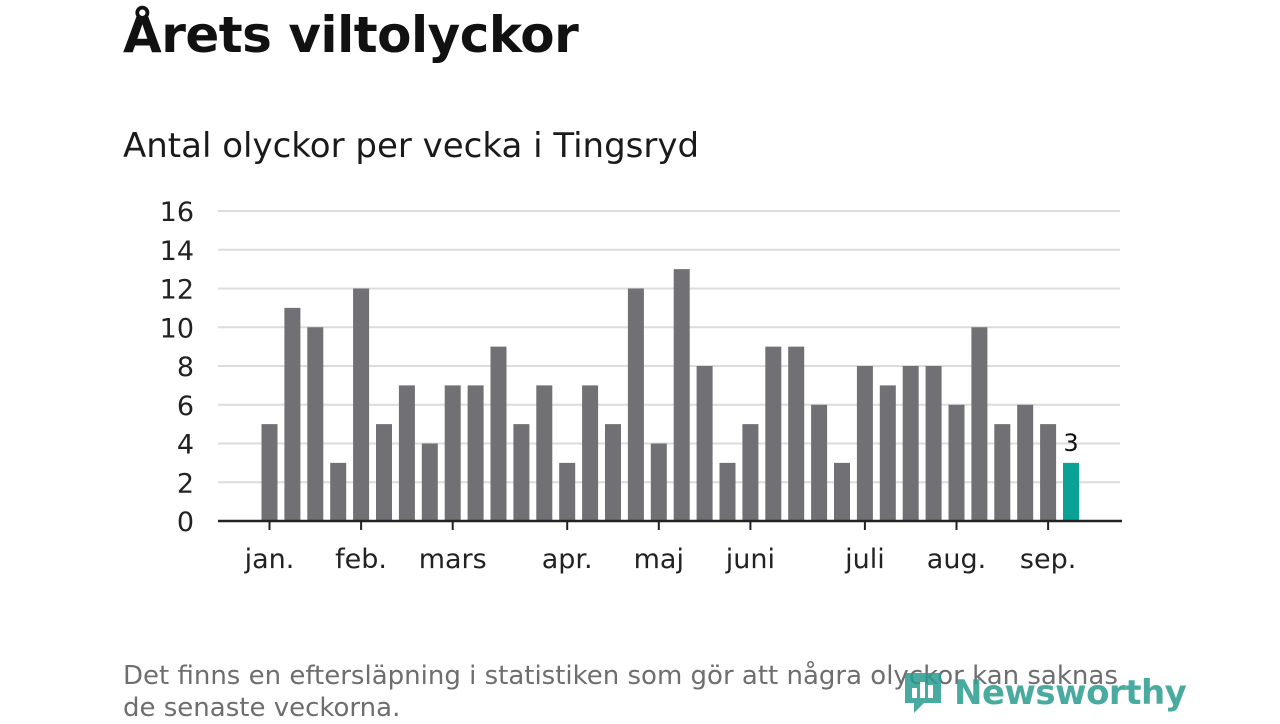 Image resolution: width=1280 pixels, height=724 pixels. I want to click on y-tick-label: 0, so click(185, 522).